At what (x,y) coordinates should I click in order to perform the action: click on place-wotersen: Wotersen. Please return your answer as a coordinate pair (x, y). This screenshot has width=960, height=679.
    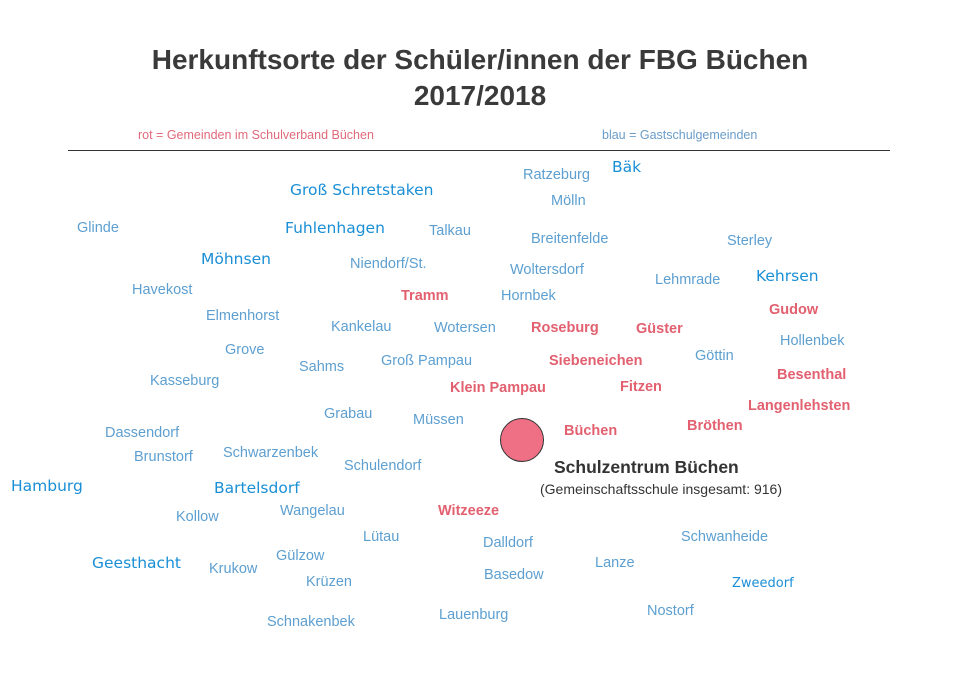
    Looking at the image, I should click on (465, 328).